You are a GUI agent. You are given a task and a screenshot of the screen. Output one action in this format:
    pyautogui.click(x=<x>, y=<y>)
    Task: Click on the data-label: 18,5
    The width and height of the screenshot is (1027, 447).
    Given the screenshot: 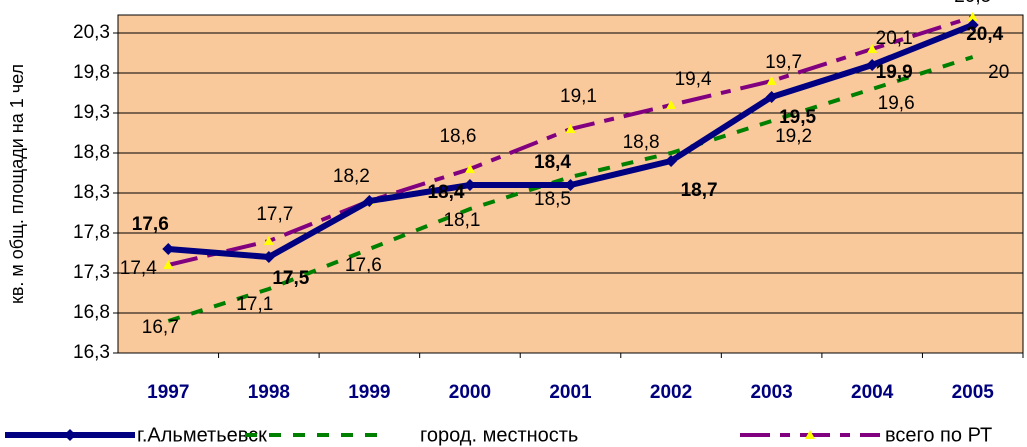 What is the action you would take?
    pyautogui.click(x=552, y=199)
    